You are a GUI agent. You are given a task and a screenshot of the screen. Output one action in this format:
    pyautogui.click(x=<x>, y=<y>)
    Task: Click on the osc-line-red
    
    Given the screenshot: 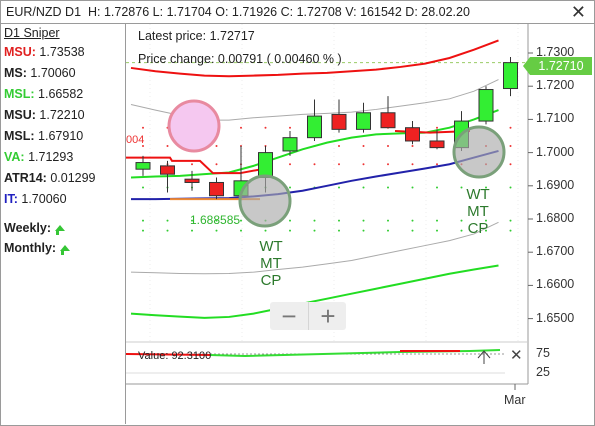 What is the action you would take?
    pyautogui.click(x=168, y=354)
    